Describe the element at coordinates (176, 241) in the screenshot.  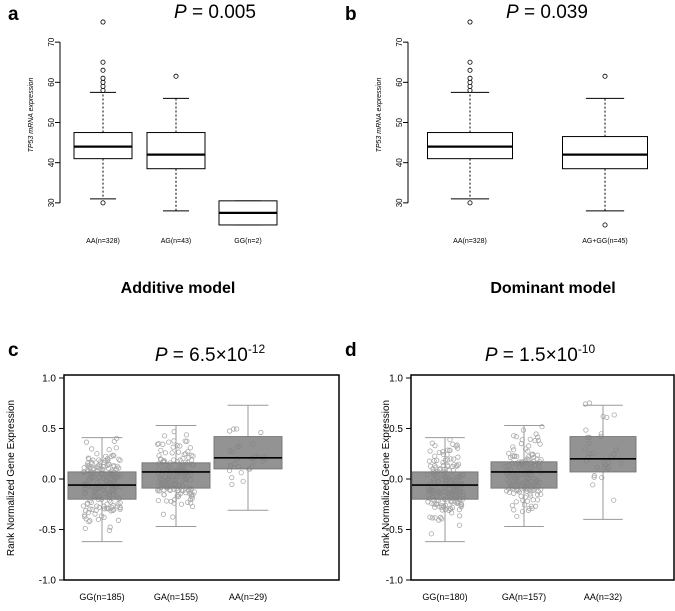
I see `x-tick-label: AG(n=43)` at that location.